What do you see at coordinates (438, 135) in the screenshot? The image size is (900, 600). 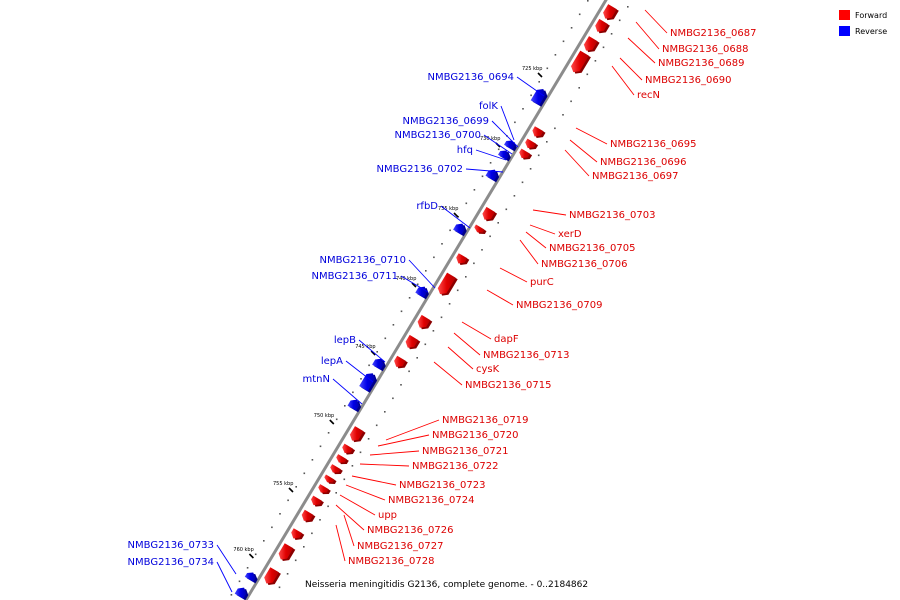 I see `reverse-gene-label: NMBG2136_0700` at bounding box center [438, 135].